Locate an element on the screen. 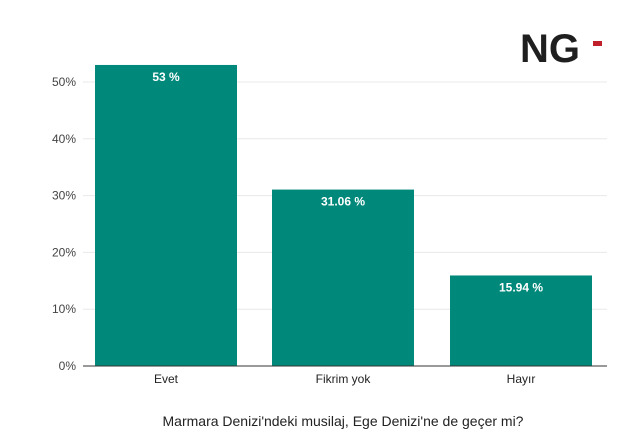 Image resolution: width=629 pixels, height=445 pixels. y-tick-label: 20% is located at coordinates (64, 252).